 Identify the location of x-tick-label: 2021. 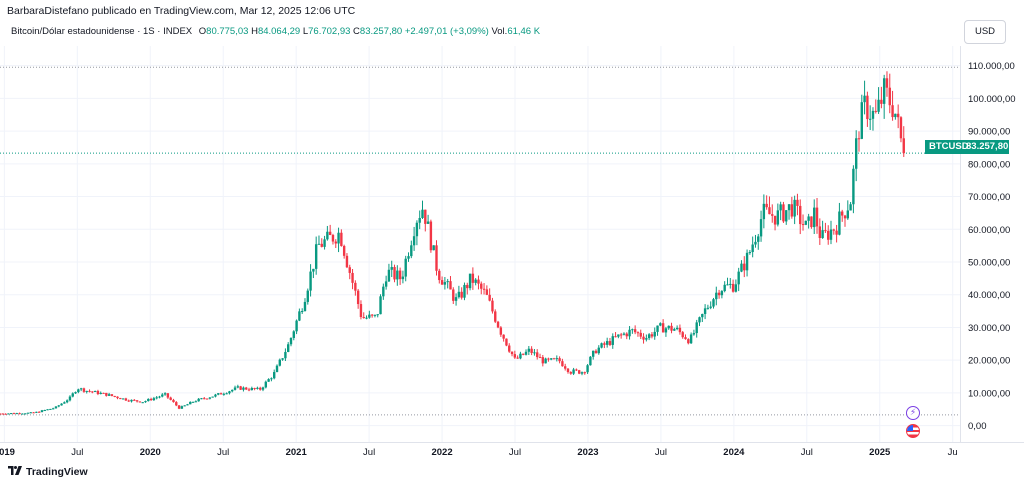
(297, 452).